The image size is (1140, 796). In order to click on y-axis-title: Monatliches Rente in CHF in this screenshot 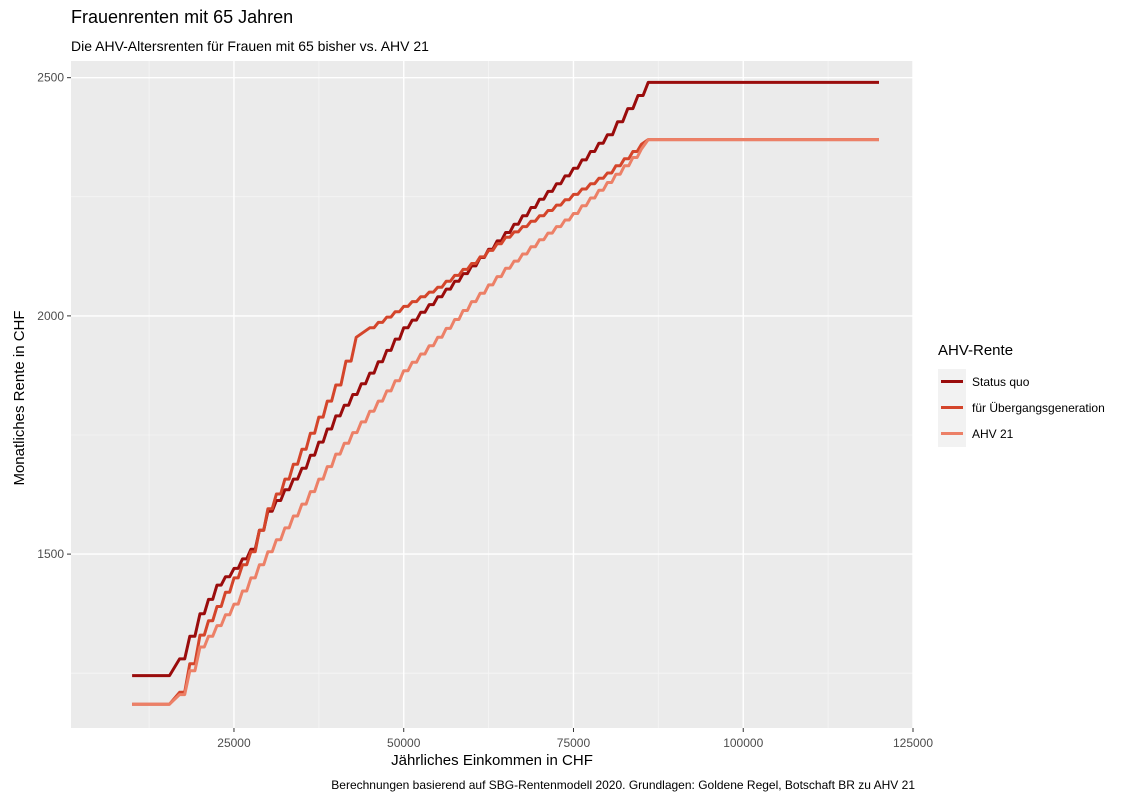, I will do `click(19, 397)`.